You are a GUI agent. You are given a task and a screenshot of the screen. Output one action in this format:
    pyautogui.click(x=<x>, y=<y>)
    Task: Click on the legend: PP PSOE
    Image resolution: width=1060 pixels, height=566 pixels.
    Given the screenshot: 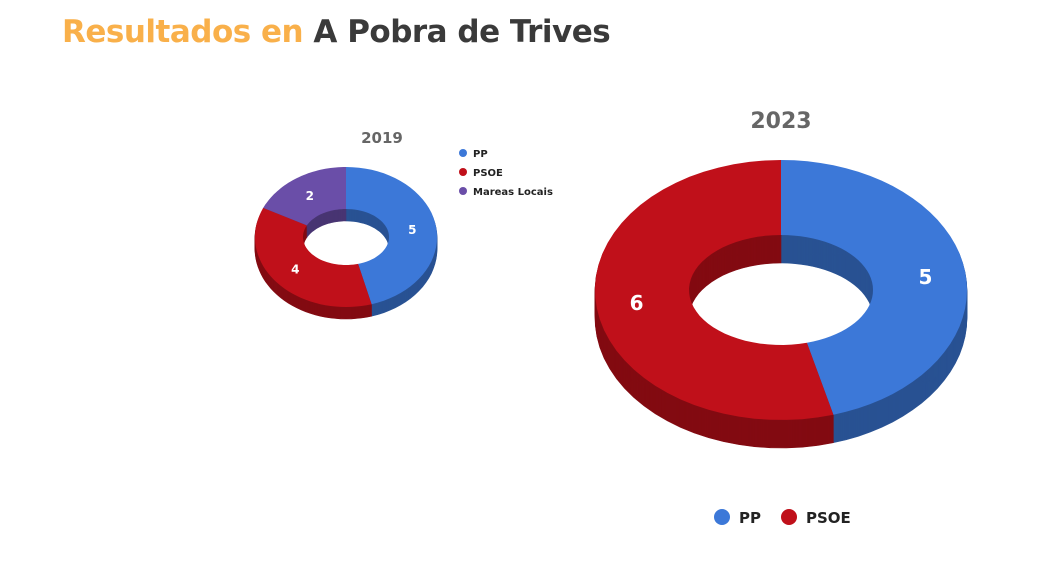 What is the action you would take?
    pyautogui.click(x=782, y=518)
    